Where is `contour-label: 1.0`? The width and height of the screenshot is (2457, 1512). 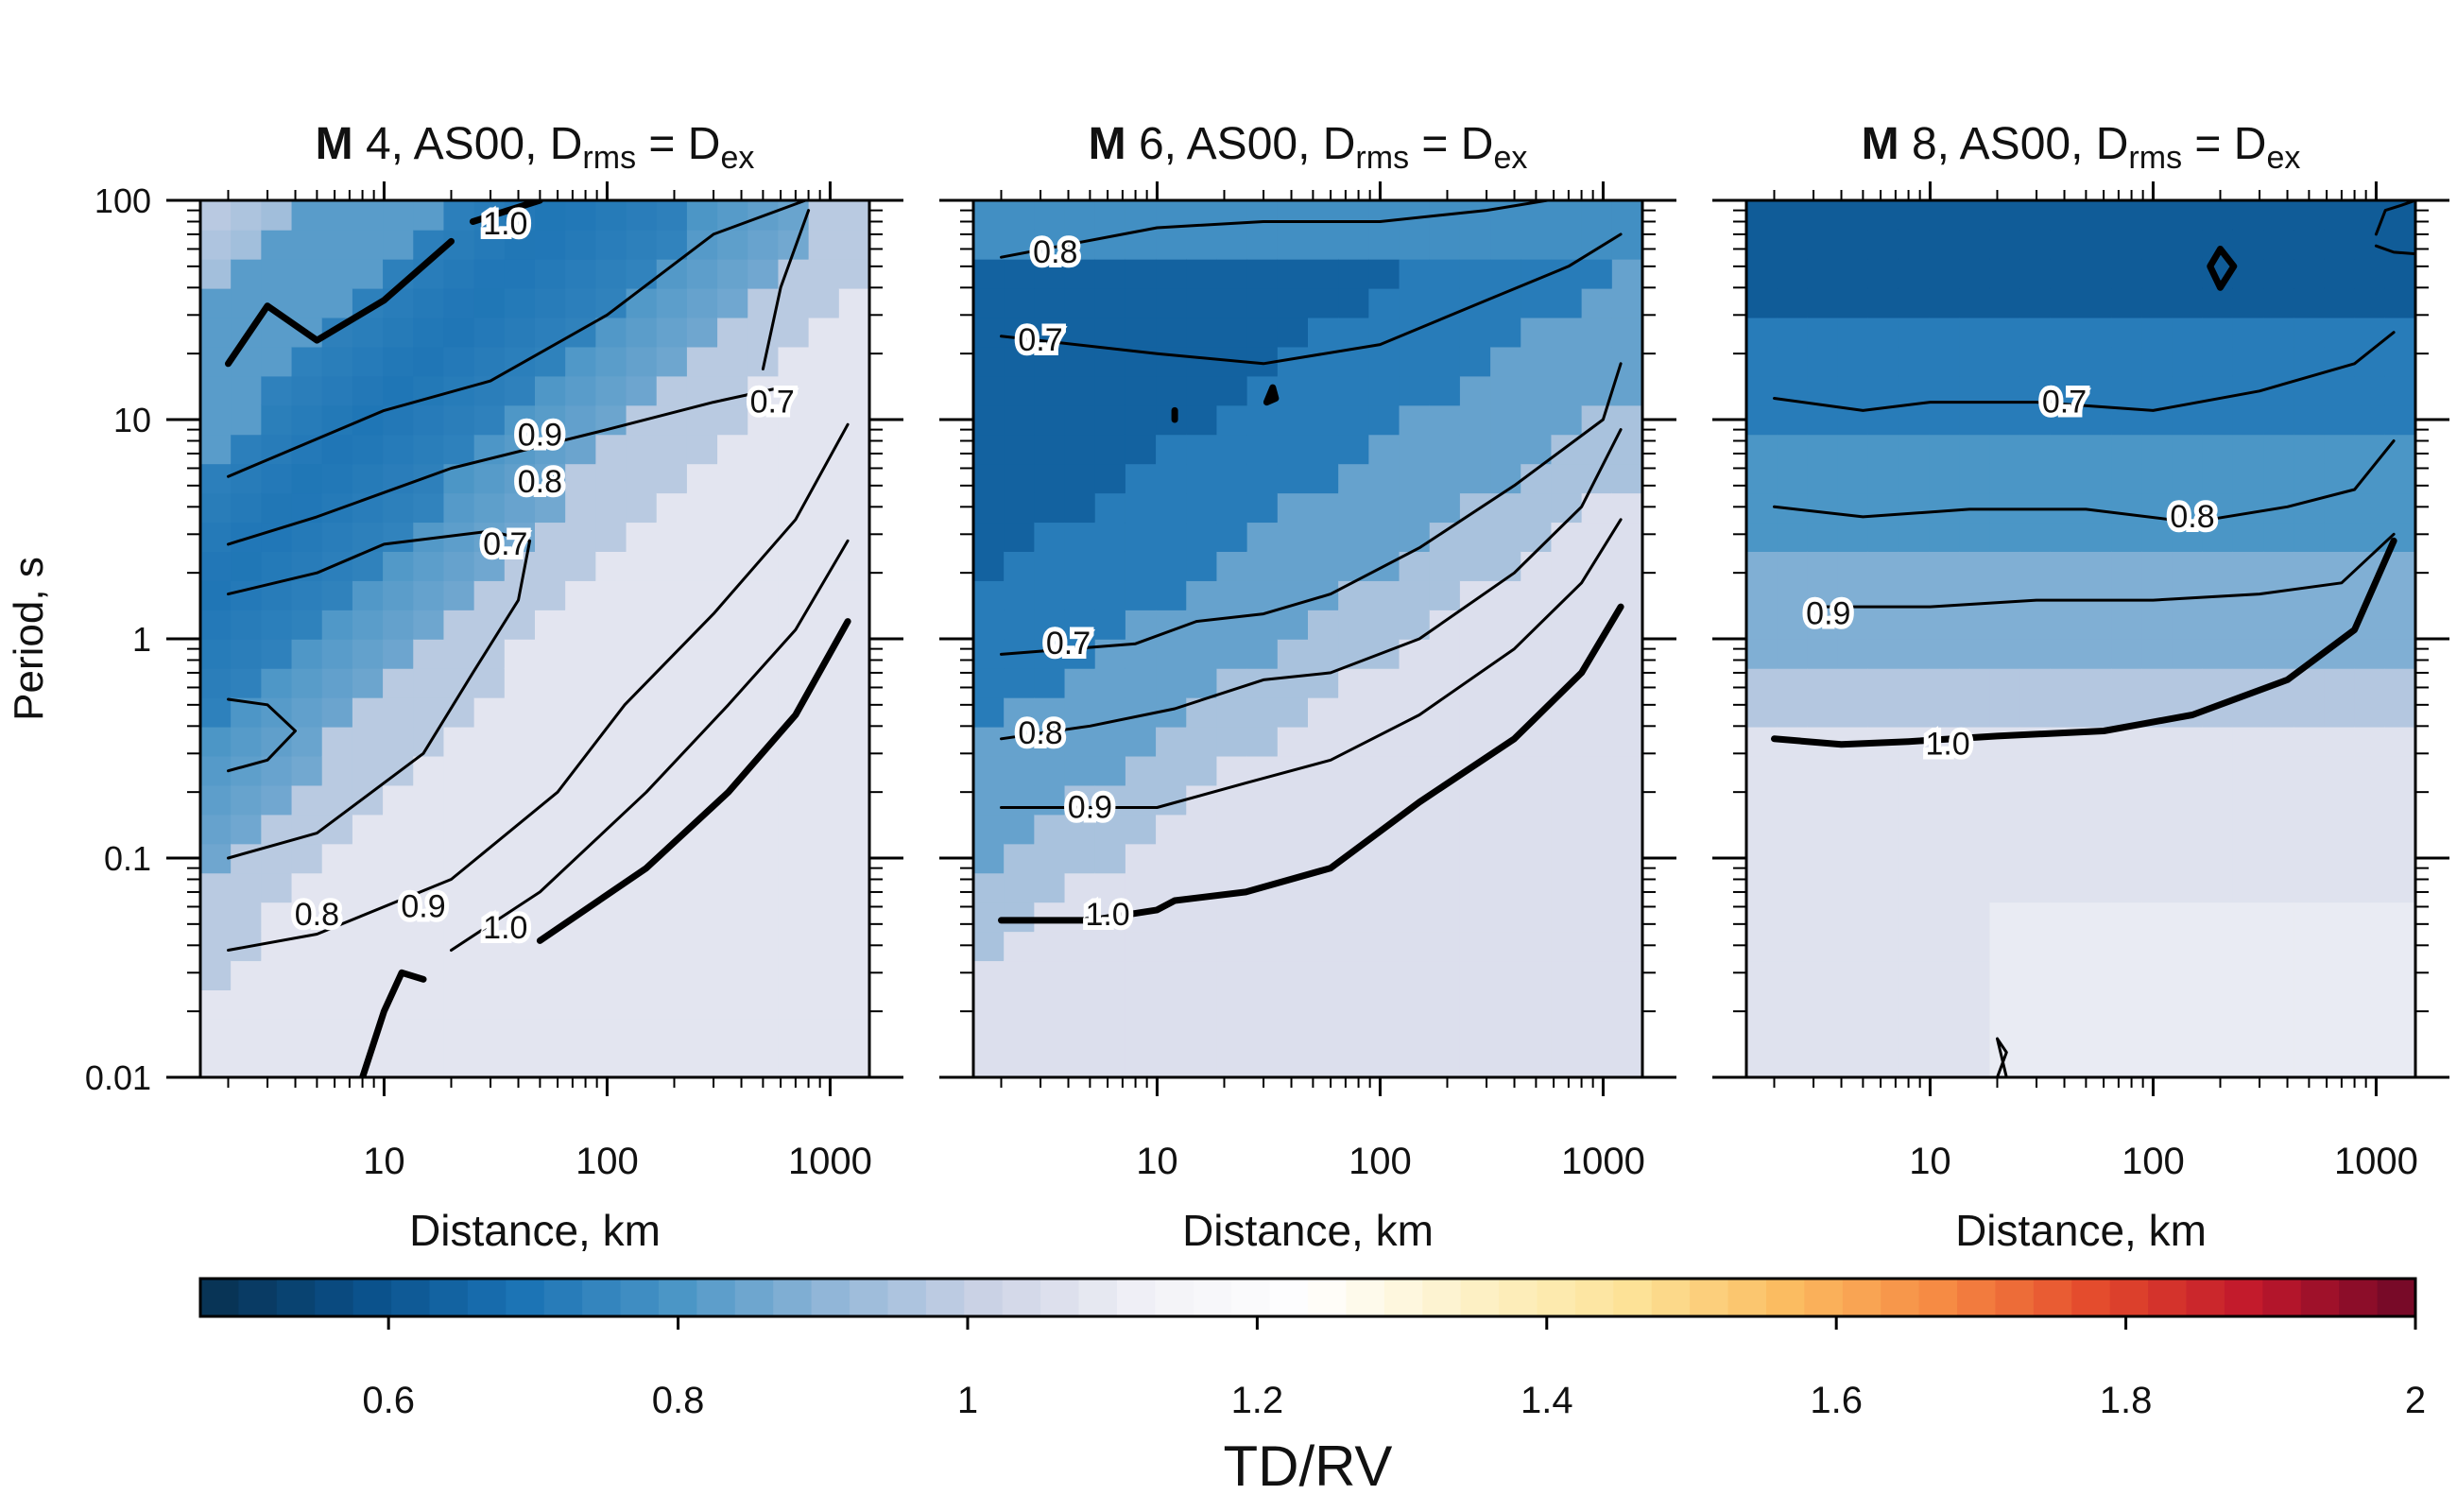 contour-label: 1.0 is located at coordinates (1107, 915).